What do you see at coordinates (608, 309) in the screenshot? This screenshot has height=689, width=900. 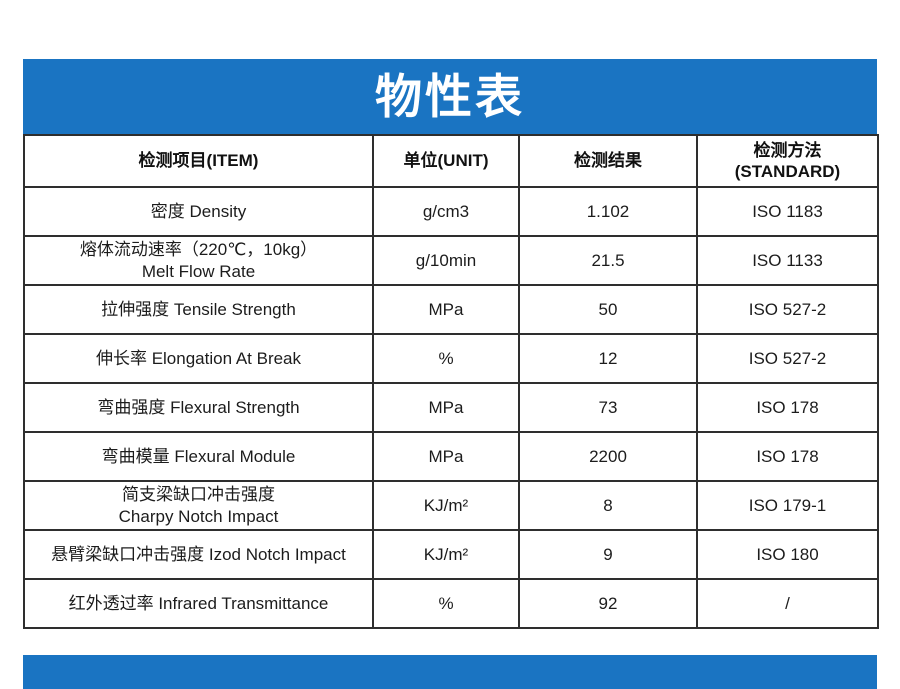 I see `result-cell: 50` at bounding box center [608, 309].